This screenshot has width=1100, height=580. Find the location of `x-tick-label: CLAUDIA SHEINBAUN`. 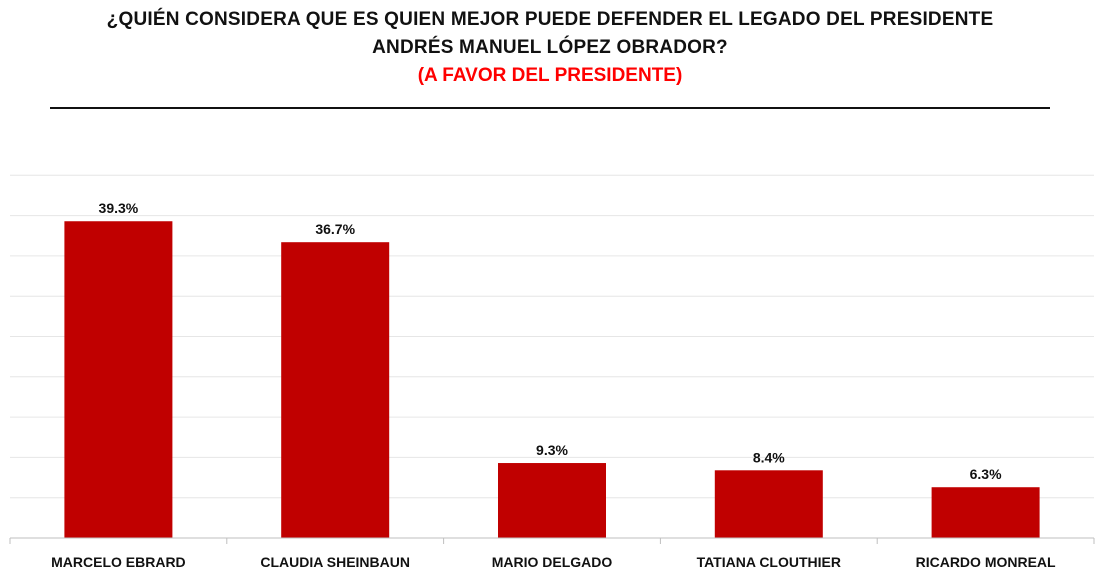

x-tick-label: CLAUDIA SHEINBAUN is located at coordinates (335, 562).